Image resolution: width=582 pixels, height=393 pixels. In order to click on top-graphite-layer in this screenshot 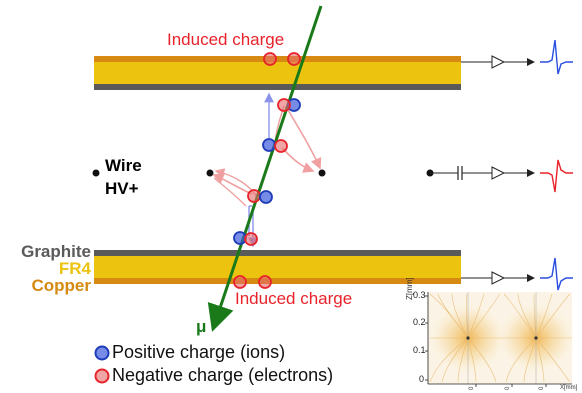, I will do `click(277, 87)`.